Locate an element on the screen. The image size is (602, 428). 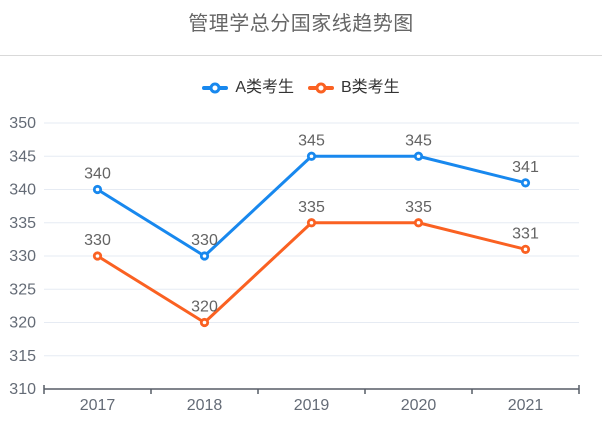
chart-title: 管理学总分国家线趋势图 is located at coordinates (301, 24).